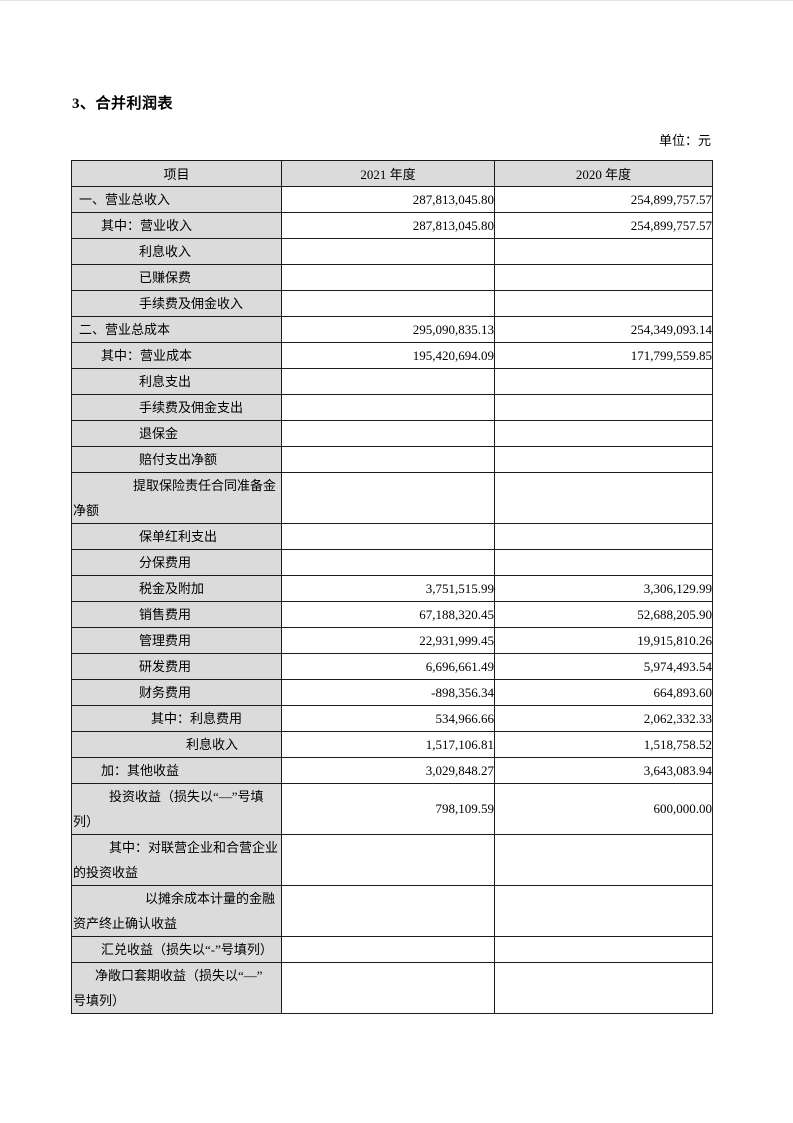 This screenshot has height=1123, width=793. Describe the element at coordinates (603, 666) in the screenshot. I see `value-2020: 5,974,493.54` at that location.